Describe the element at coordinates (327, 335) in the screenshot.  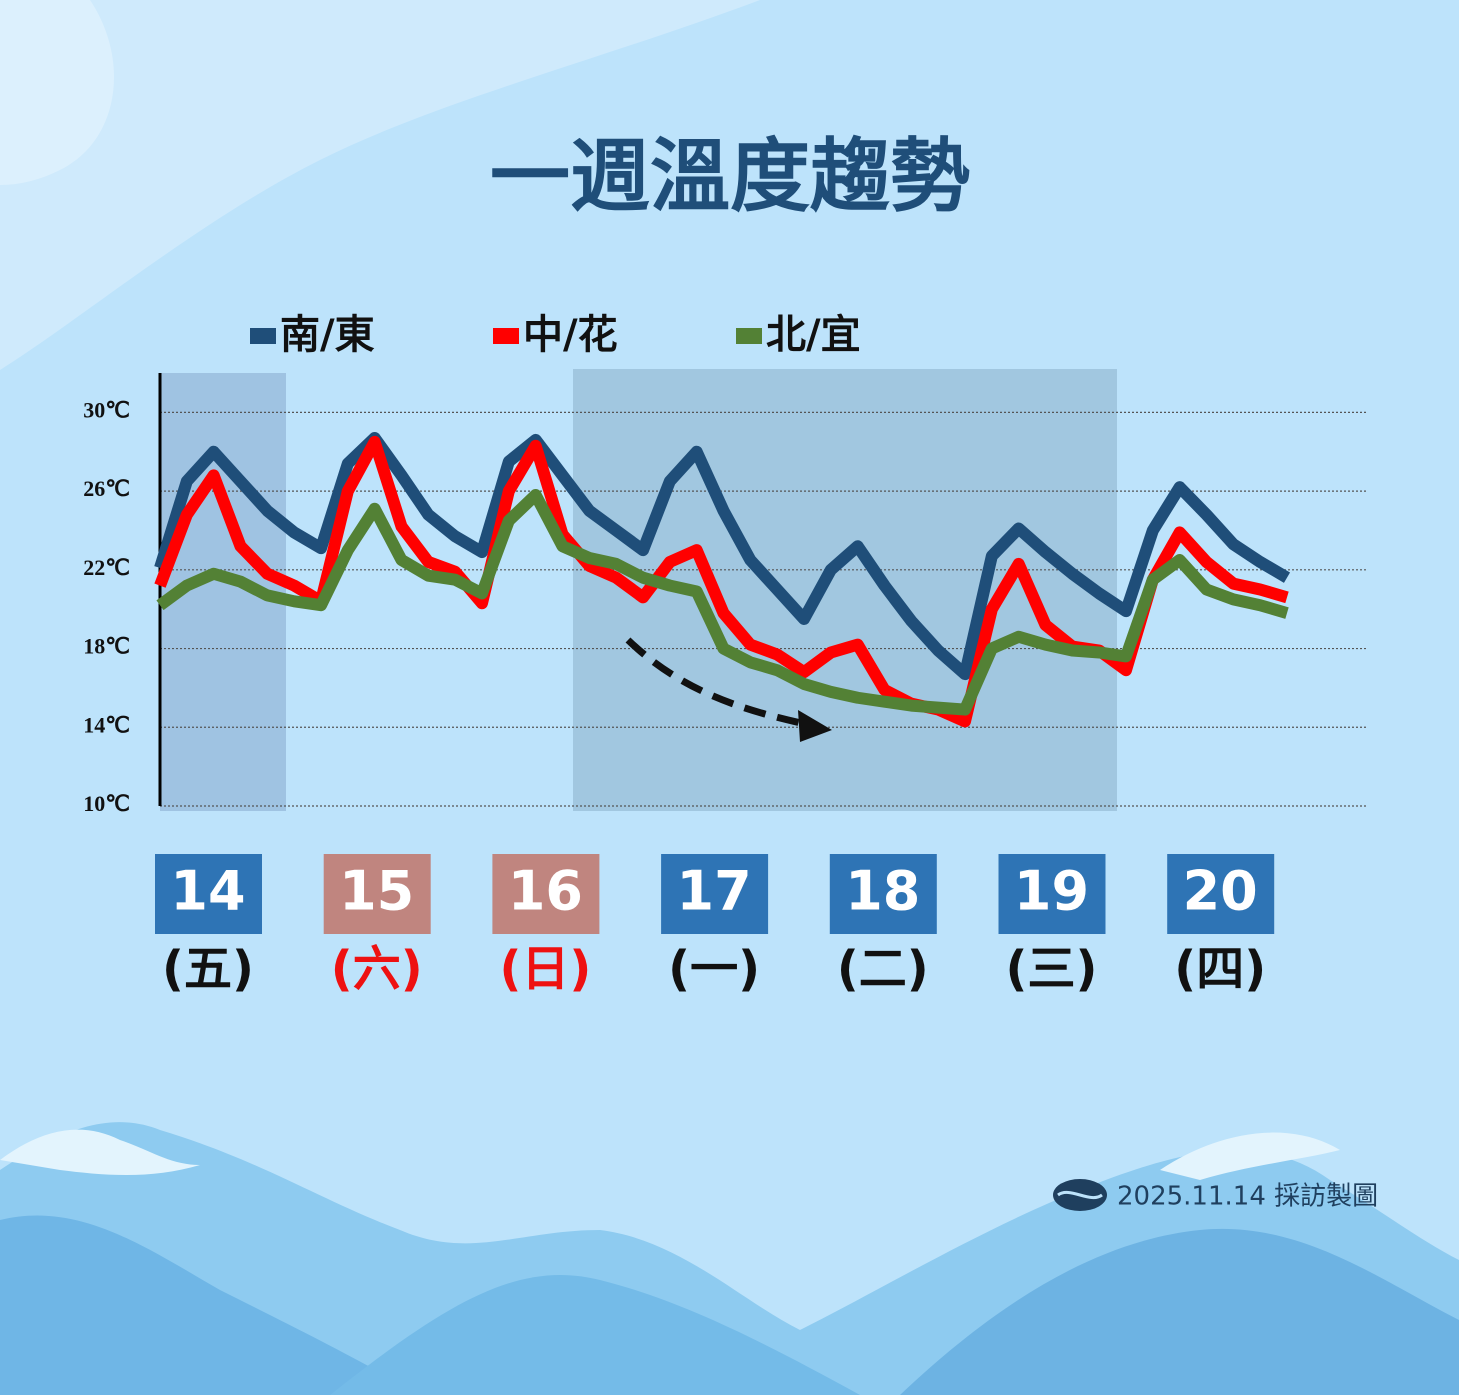
I see `legend-label: 南/東` at that location.